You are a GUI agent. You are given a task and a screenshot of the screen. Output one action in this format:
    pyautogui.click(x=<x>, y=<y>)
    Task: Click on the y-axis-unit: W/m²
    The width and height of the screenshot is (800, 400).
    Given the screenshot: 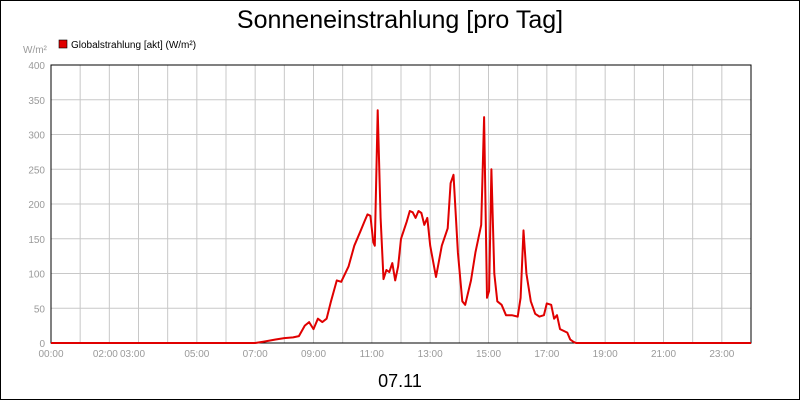 What is the action you would take?
    pyautogui.click(x=35, y=50)
    